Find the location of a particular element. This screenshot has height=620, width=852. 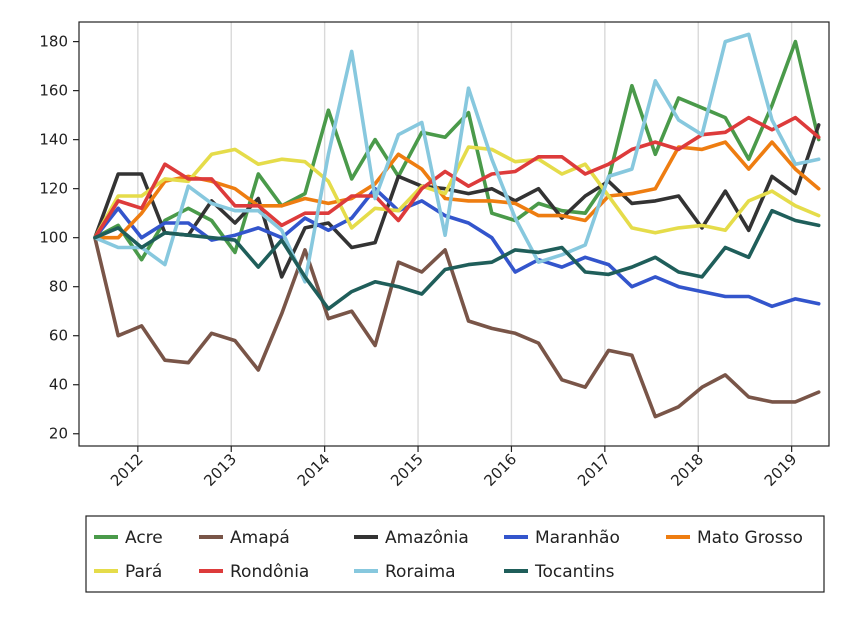

x-axis: 2012 2013 2014 2015 2016 2017 2018 2019 is located at coordinates (454, 468).